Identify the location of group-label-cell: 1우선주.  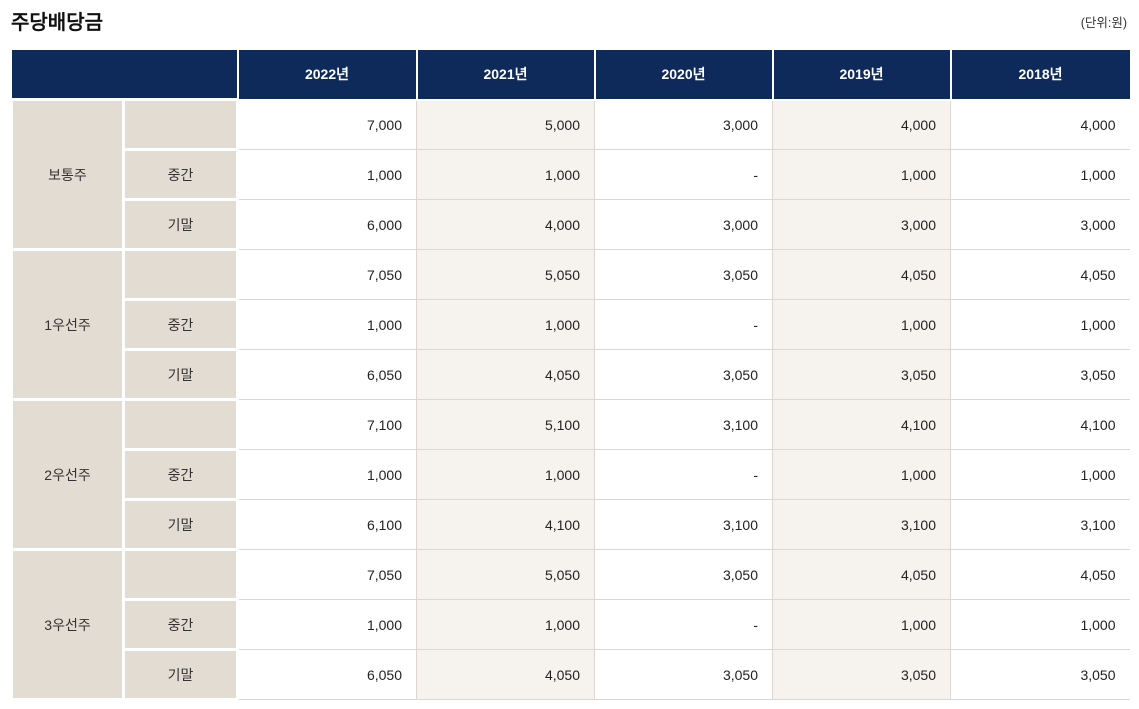
(67, 324).